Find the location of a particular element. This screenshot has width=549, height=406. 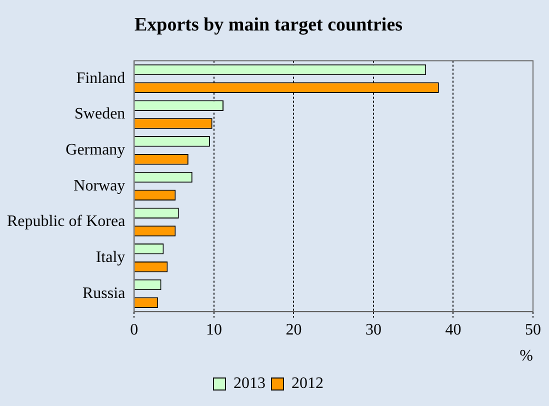

y-tick-label: Germany is located at coordinates (96, 150).